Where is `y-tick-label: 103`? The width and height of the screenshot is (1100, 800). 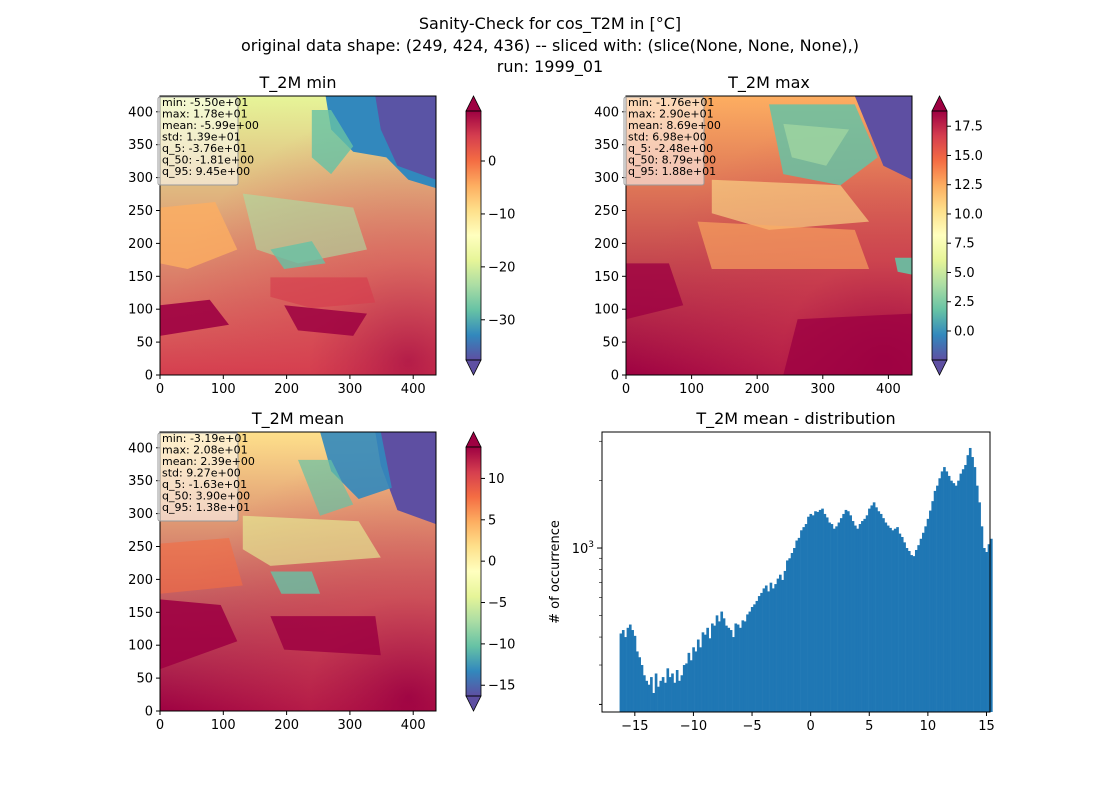 y-tick-label: 103 is located at coordinates (583, 548).